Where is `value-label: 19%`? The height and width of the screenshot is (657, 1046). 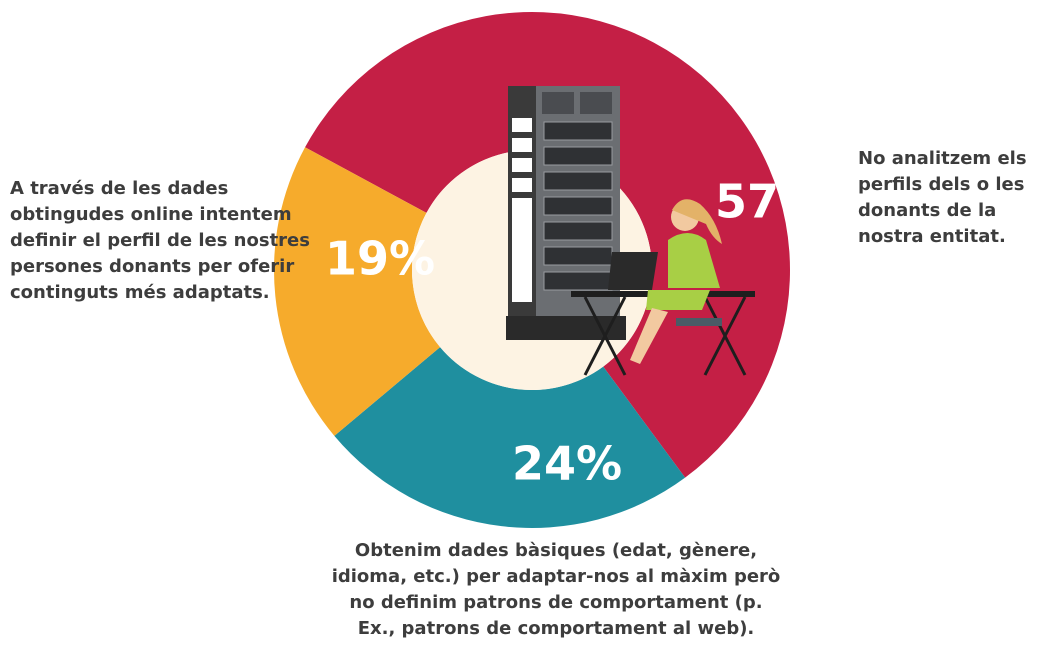 value-label: 19% is located at coordinates (380, 259).